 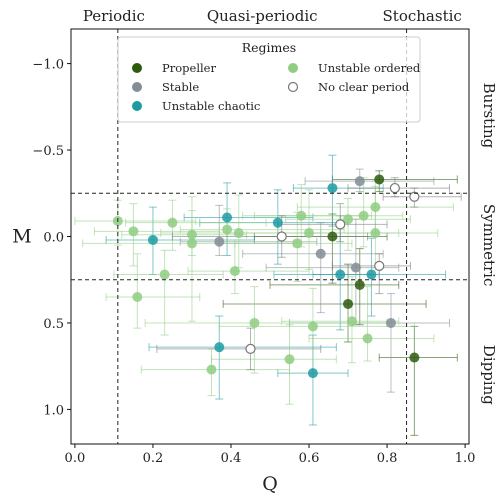 What do you see at coordinates (364, 87) in the screenshot?
I see `legend-label: No clear period` at bounding box center [364, 87].